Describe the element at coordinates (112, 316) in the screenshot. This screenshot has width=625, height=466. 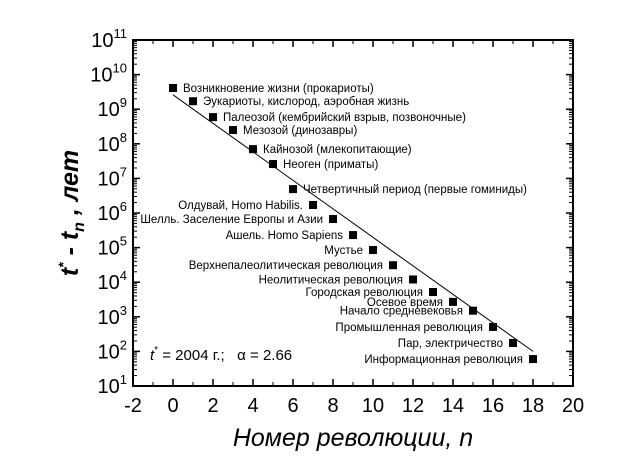
I see `y-tick-label: 10³` at that location.